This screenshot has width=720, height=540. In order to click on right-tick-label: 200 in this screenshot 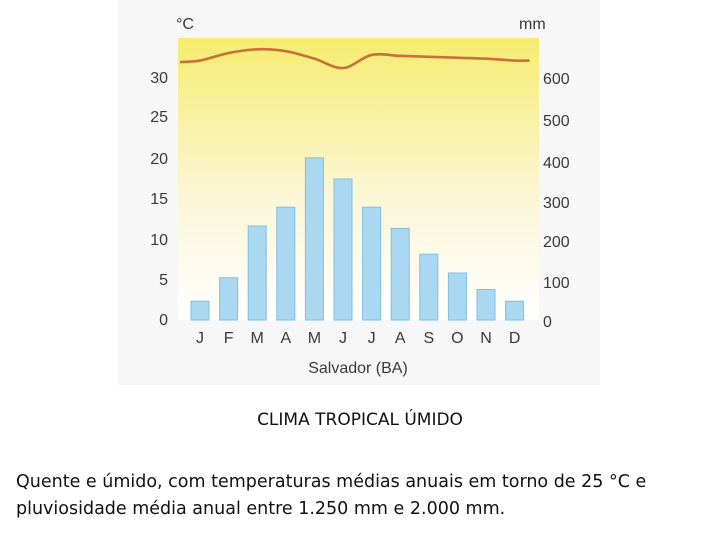, I will do `click(556, 242)`.